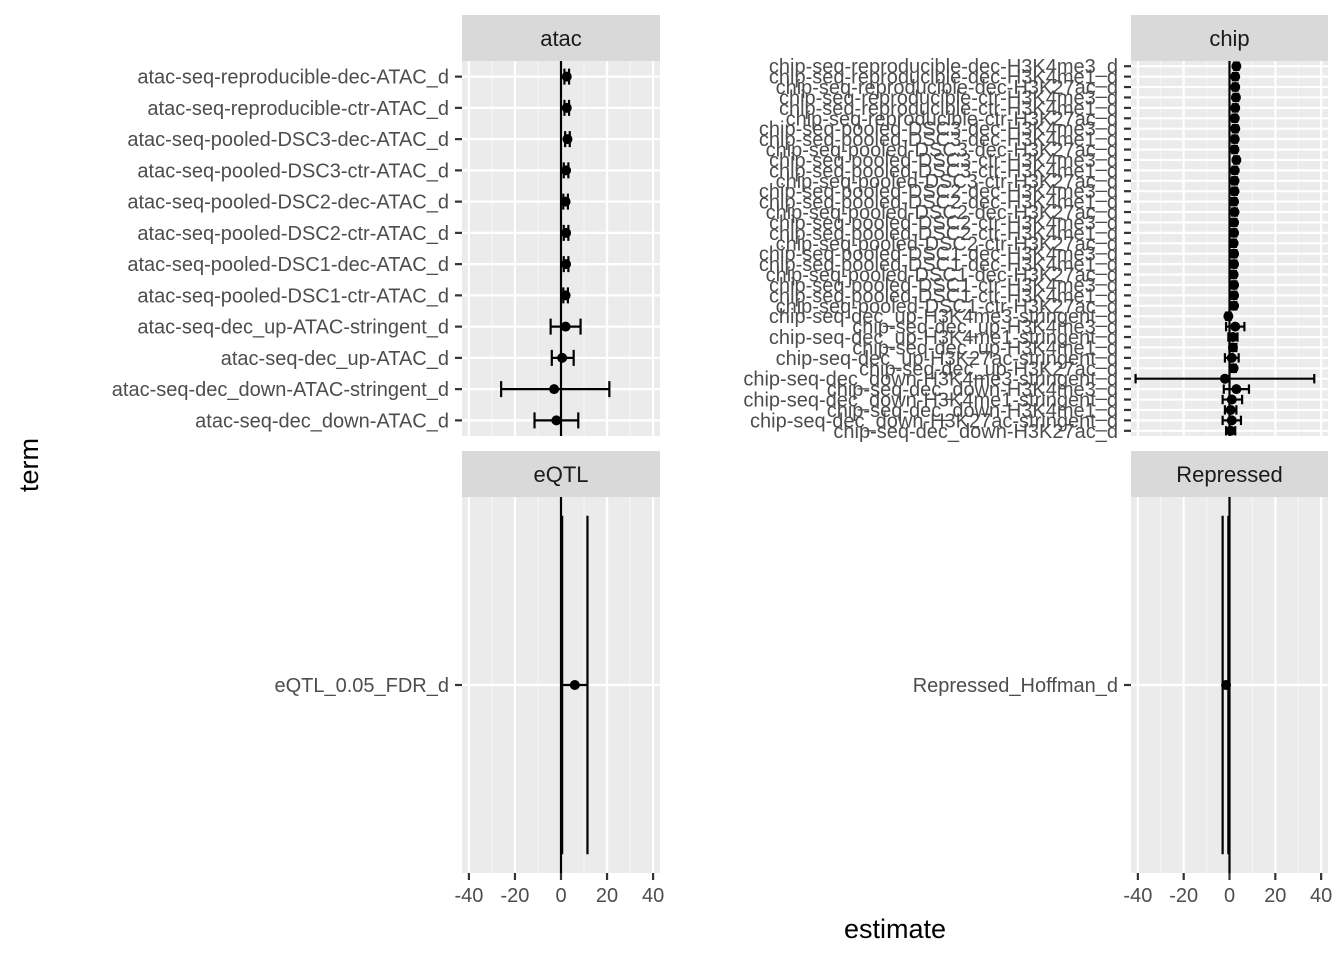 Image resolution: width=1344 pixels, height=960 pixels. Describe the element at coordinates (972, 390) in the screenshot. I see `y-tick-label: chip-seq-dec_down-H3K4me3_d` at that location.